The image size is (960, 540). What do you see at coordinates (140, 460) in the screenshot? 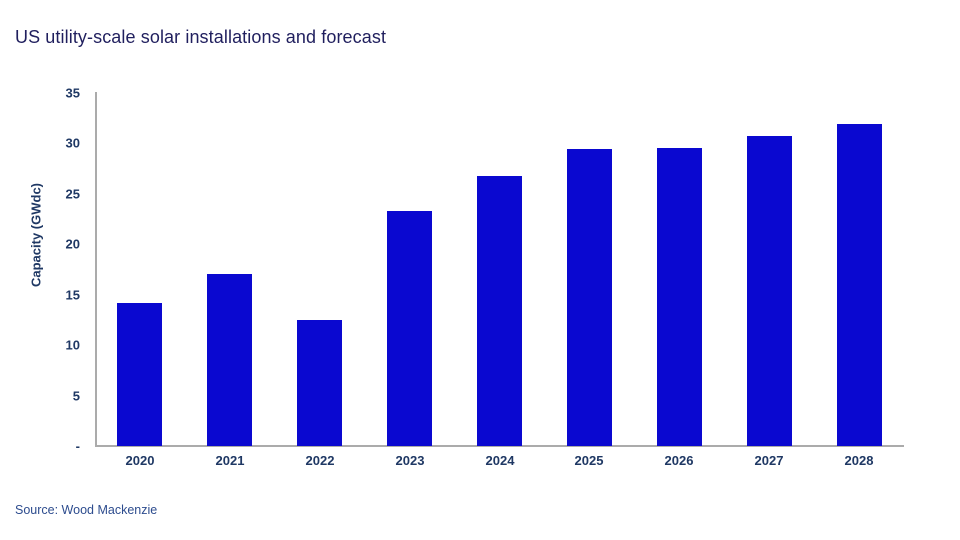
I see `x-tick-label-2020: 2020` at bounding box center [140, 460].